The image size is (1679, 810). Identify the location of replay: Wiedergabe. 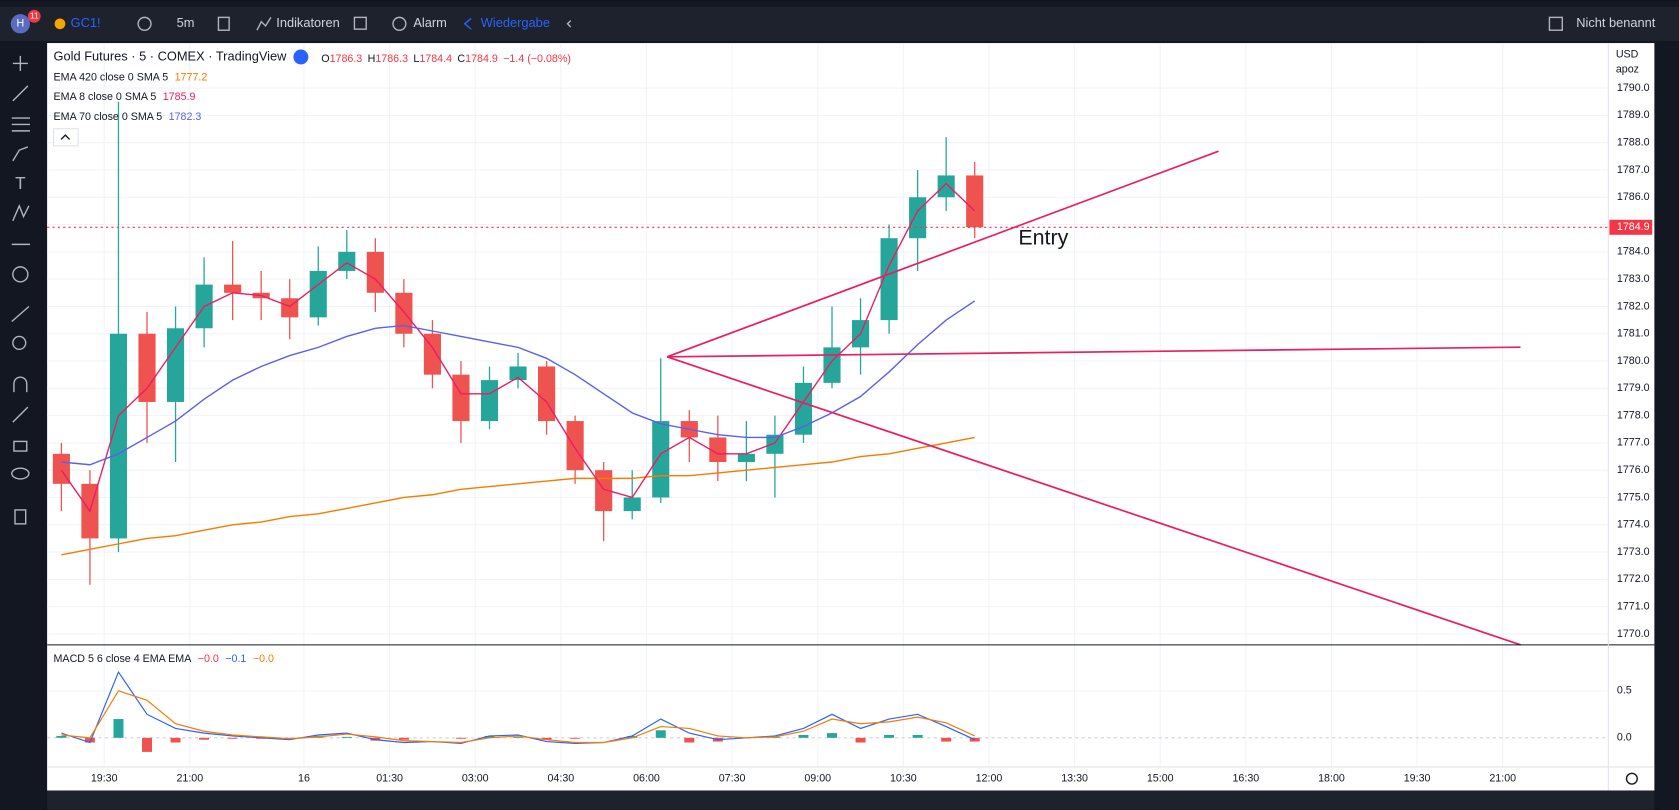
(515, 22).